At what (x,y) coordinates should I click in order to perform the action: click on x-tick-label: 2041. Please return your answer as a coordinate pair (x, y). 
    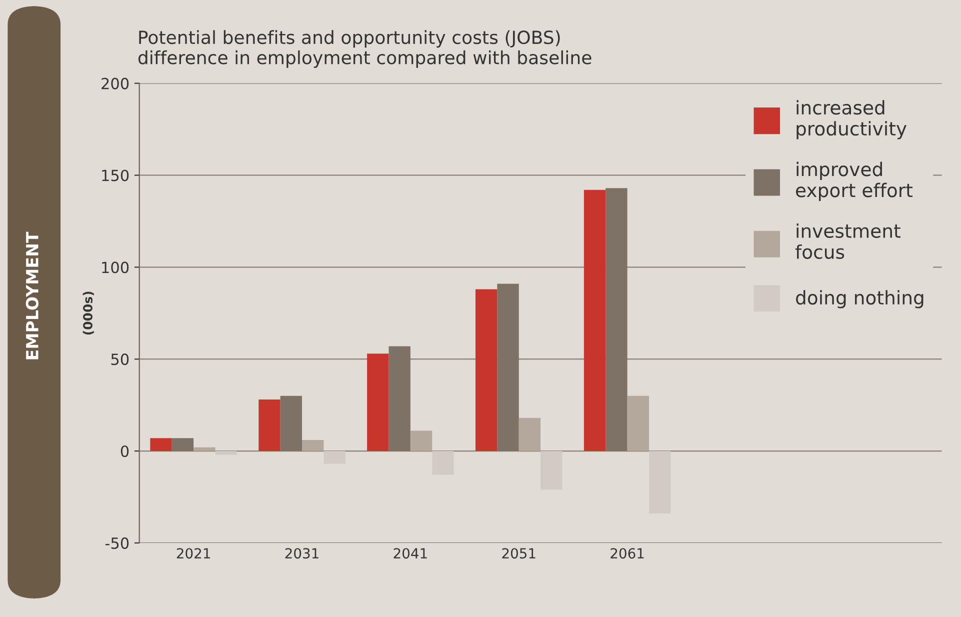
    Looking at the image, I should click on (410, 553).